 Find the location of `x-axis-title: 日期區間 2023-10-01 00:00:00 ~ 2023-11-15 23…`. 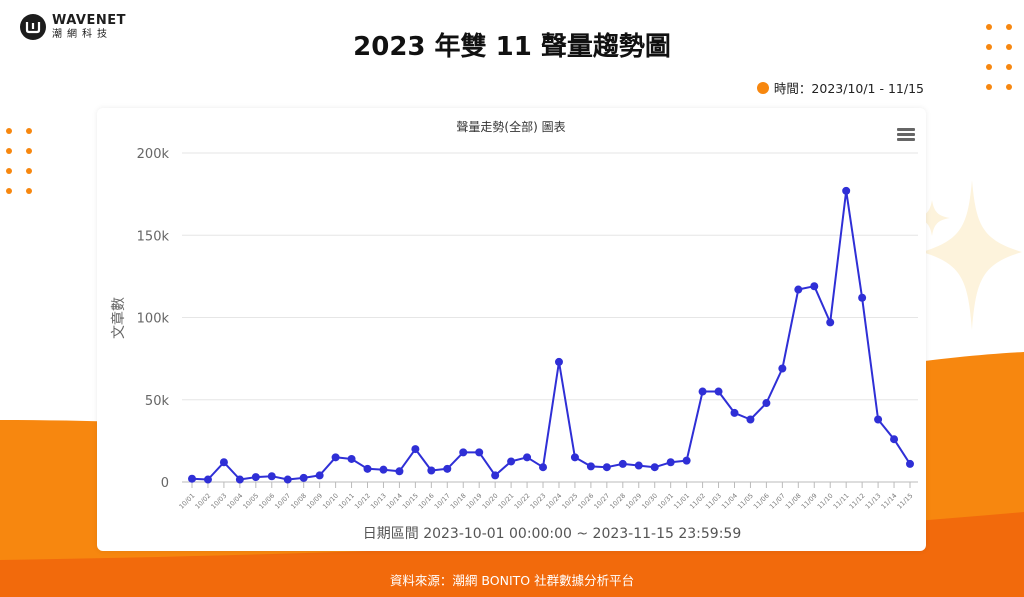

x-axis-title: 日期區間 2023-10-01 00:00:00 ~ 2023-11-15 23… is located at coordinates (552, 534).